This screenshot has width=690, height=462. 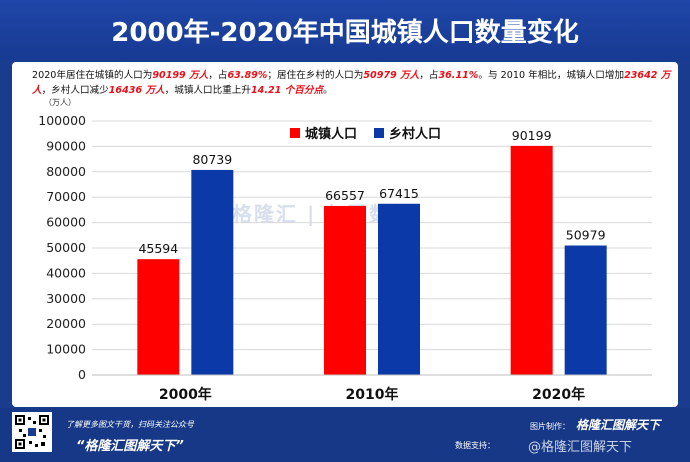 What do you see at coordinates (558, 394) in the screenshot?
I see `x-tick-label: 2020年` at bounding box center [558, 394].